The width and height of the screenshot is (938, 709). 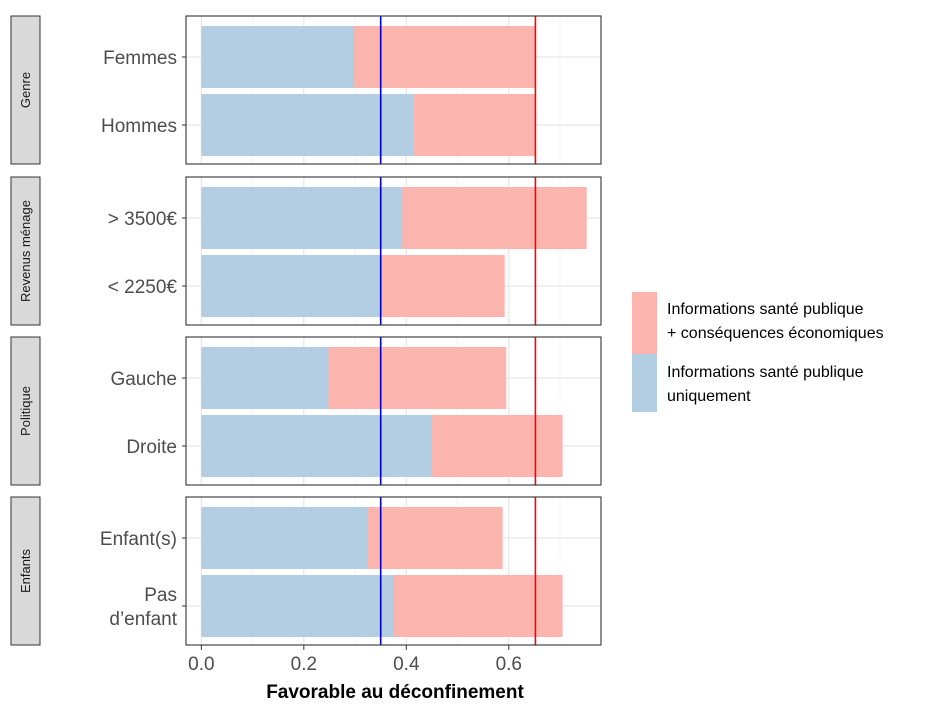 I want to click on y-tick-label-line: > 3500€, so click(x=143, y=219).